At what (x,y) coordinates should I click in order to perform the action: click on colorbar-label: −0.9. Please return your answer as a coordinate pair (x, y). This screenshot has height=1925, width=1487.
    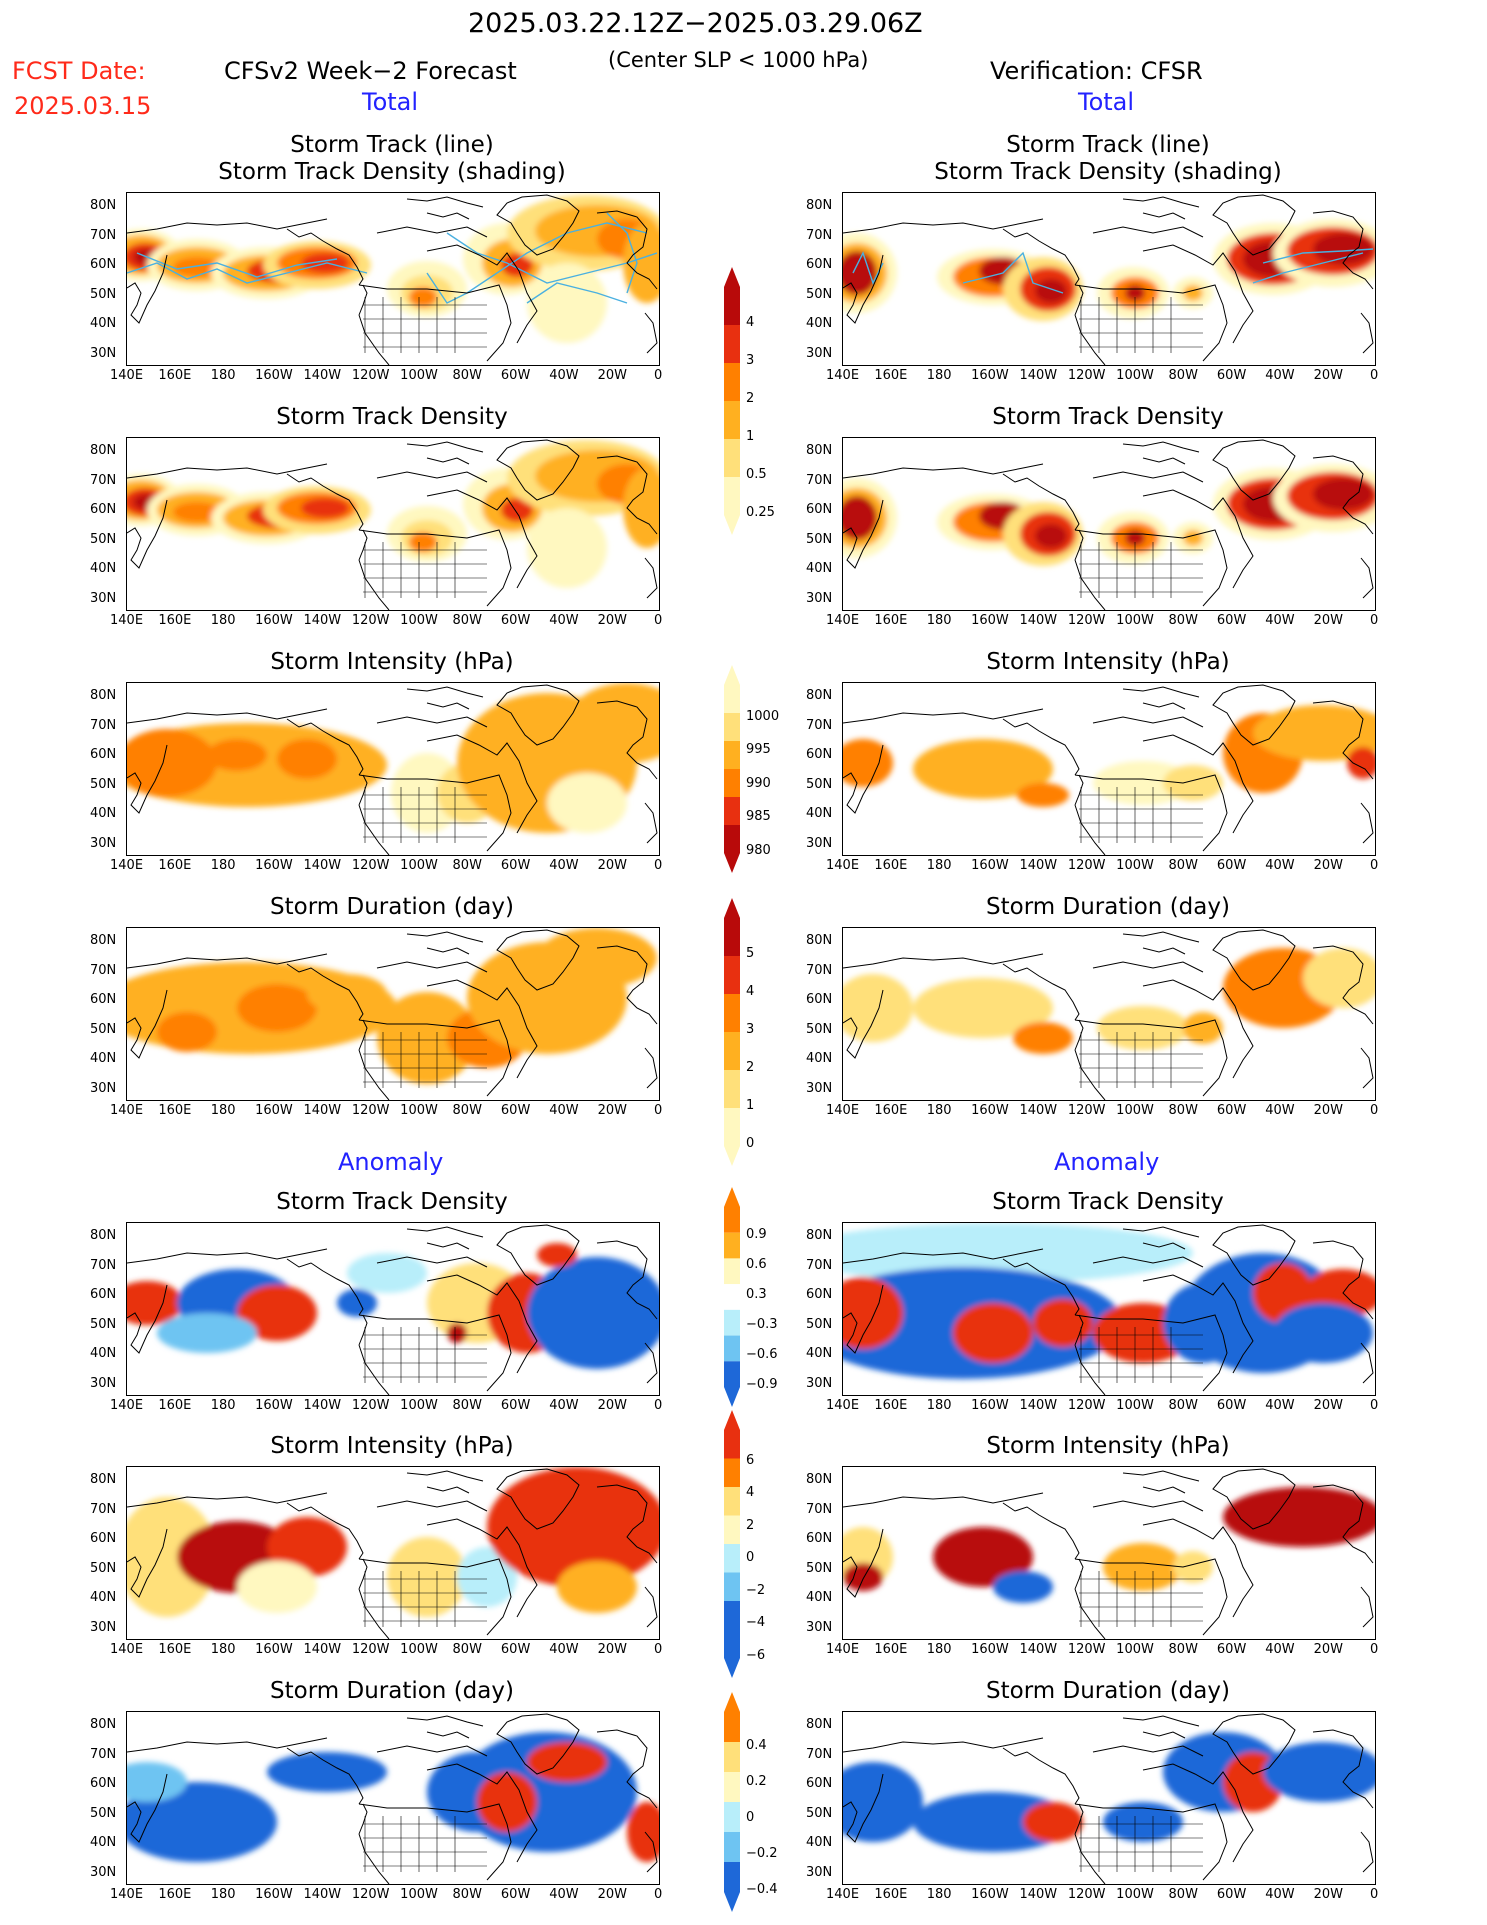
    Looking at the image, I should click on (762, 1384).